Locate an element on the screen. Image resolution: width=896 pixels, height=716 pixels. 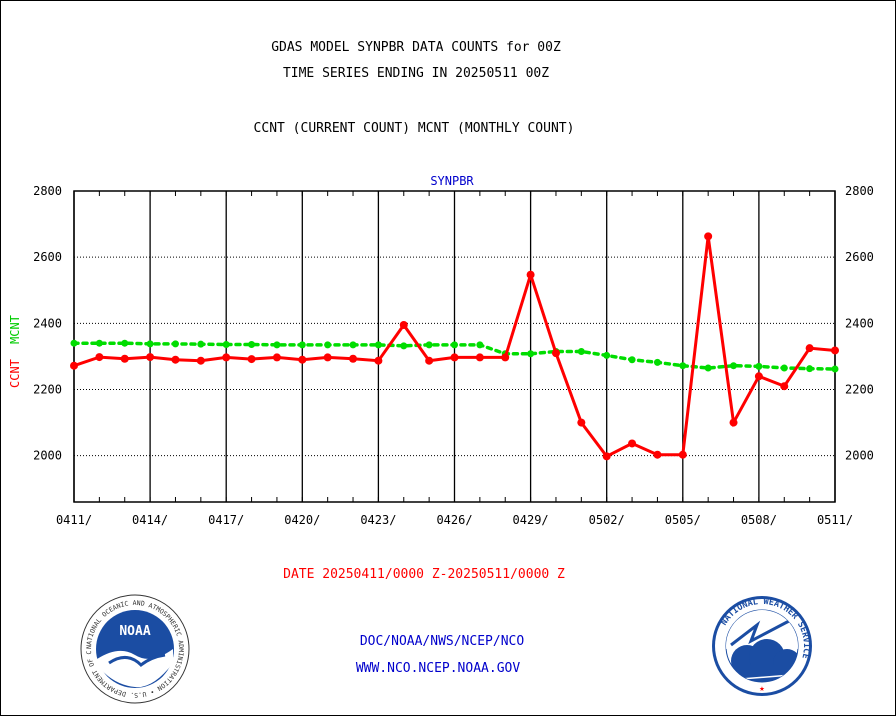
x-tick-label: 0417/ is located at coordinates (226, 520).